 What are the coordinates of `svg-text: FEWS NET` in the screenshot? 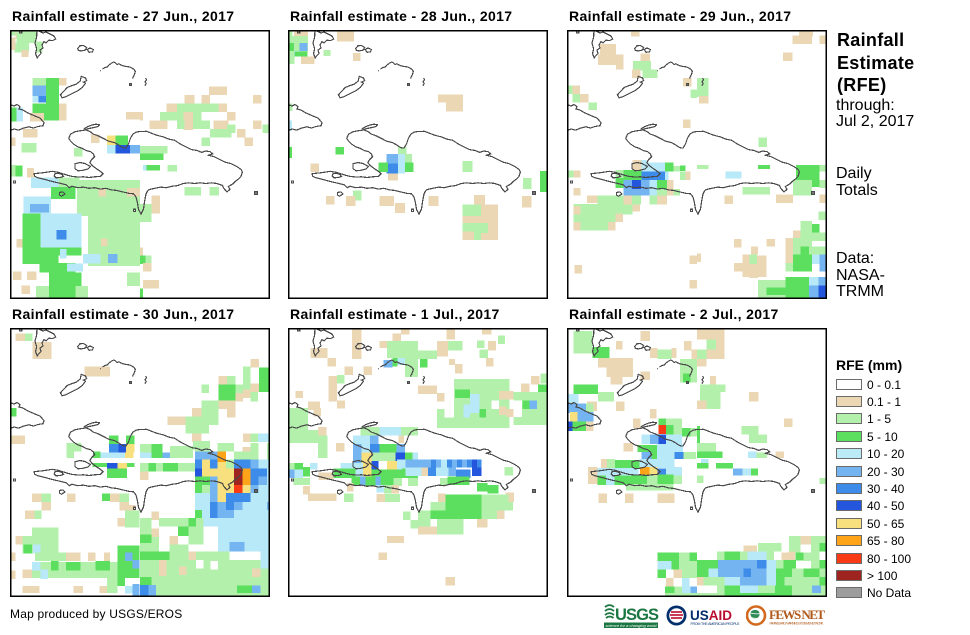 It's located at (797, 614).